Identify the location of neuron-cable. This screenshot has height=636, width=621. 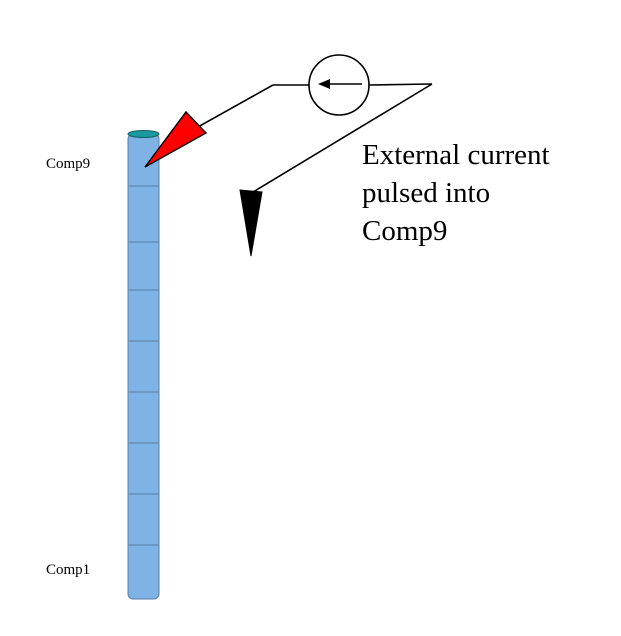
(143, 365).